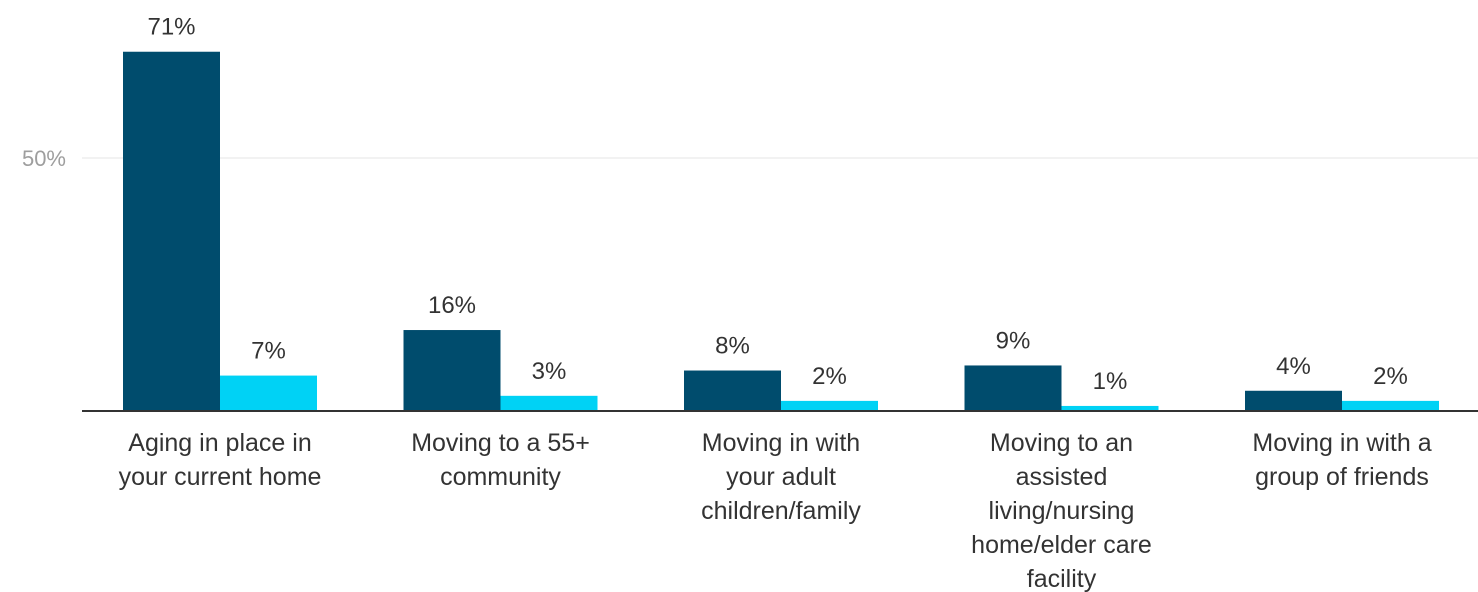 The image size is (1478, 592). What do you see at coordinates (549, 371) in the screenshot?
I see `data-label-series2-2: 3%` at bounding box center [549, 371].